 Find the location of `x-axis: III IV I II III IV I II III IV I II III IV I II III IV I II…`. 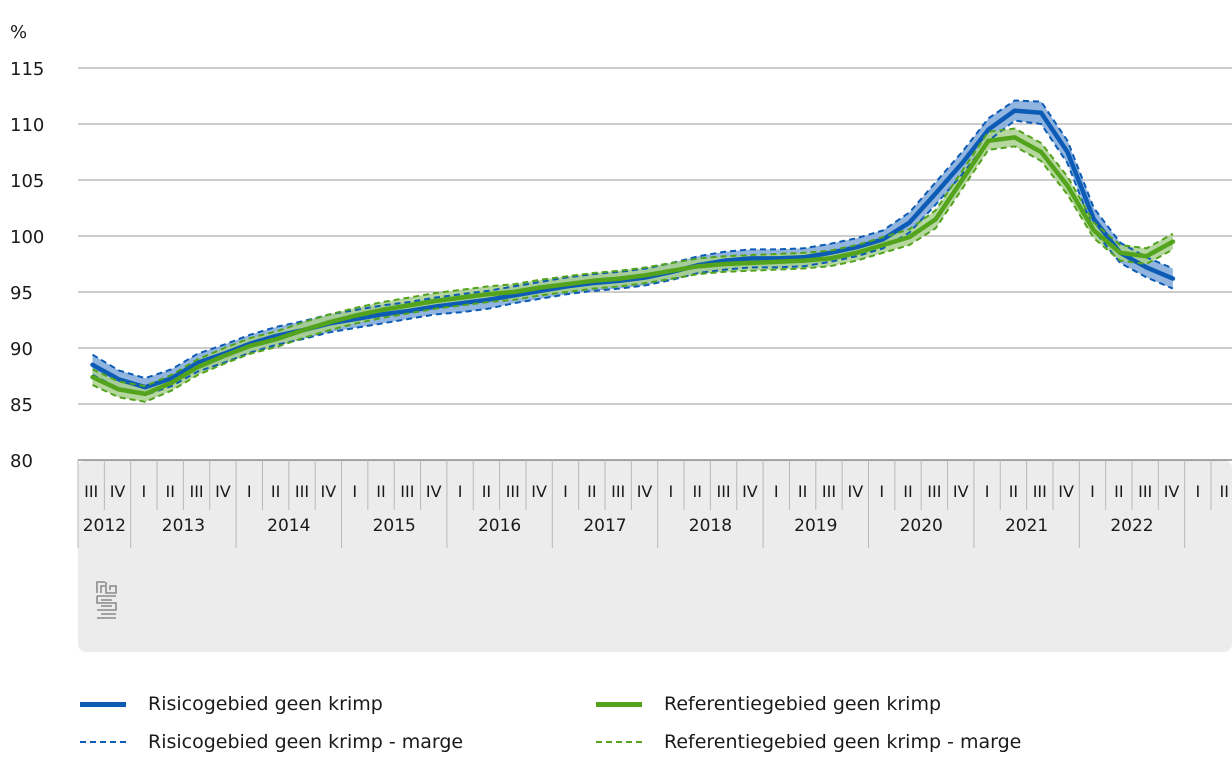

x-axis: III IV I II III IV I II III IV I II III IV I II III IV I II… is located at coordinates (653, 504).